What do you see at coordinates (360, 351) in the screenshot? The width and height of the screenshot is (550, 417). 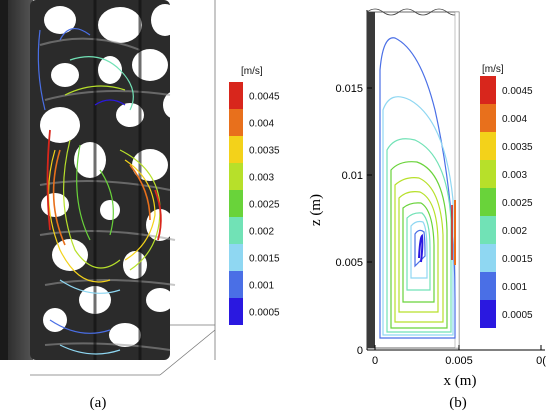 I see `y-tick-label-0: 0` at bounding box center [360, 351].